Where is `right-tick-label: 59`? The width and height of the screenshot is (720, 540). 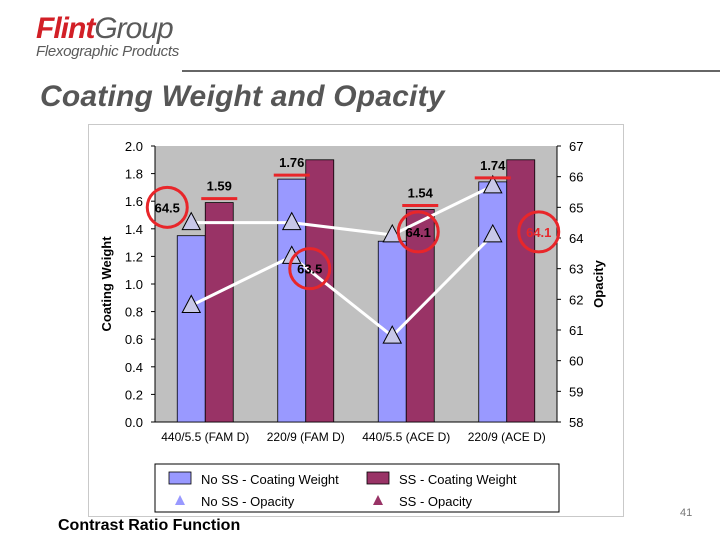
right-tick-label: 59 is located at coordinates (576, 391).